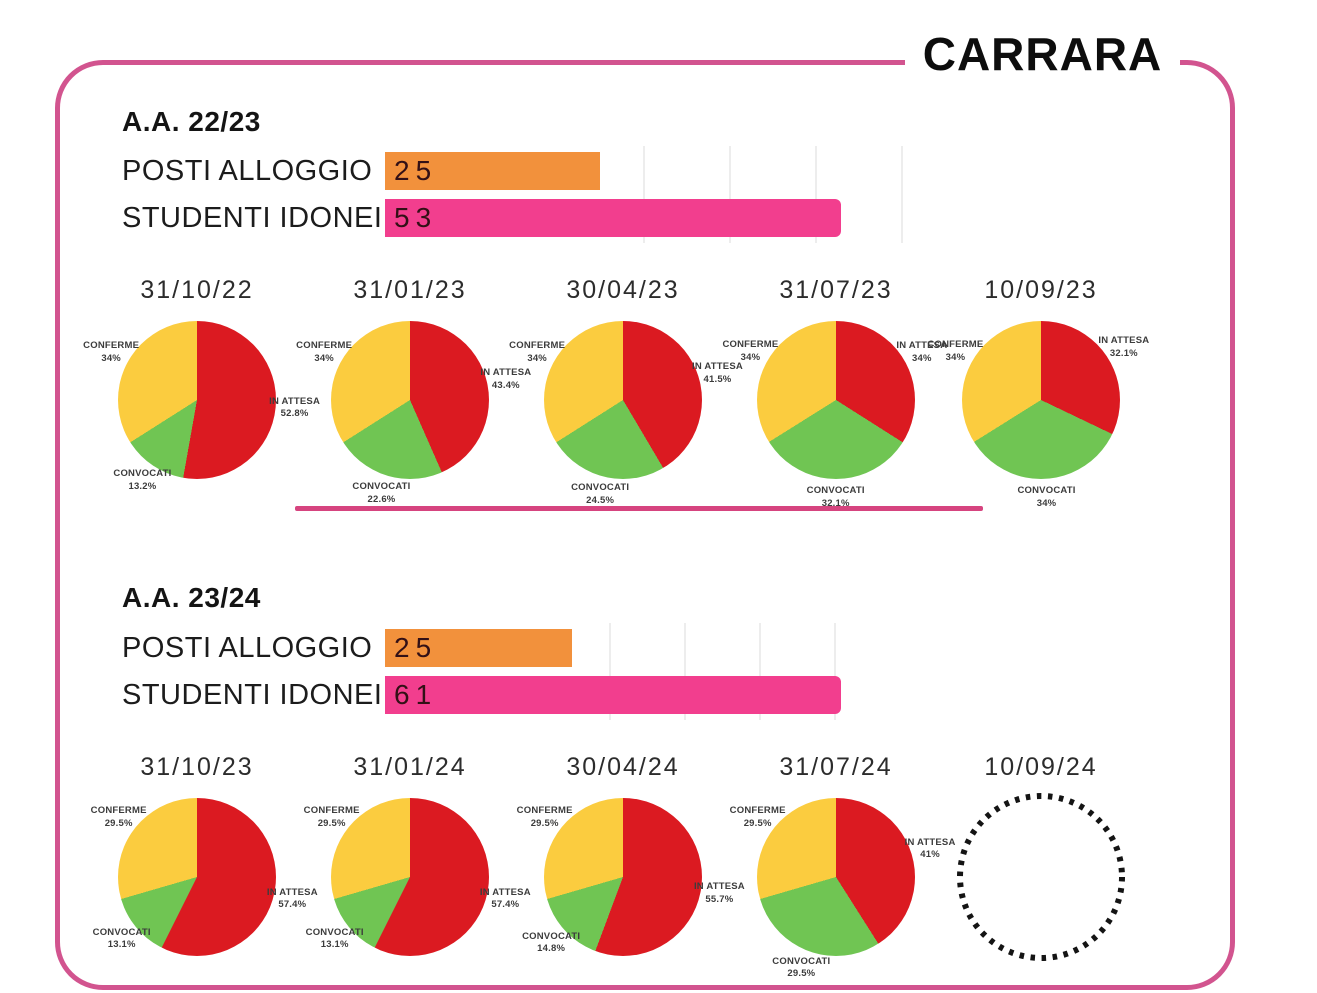  I want to click on pie-slice-label: IN ATTESA 41%, so click(930, 850).